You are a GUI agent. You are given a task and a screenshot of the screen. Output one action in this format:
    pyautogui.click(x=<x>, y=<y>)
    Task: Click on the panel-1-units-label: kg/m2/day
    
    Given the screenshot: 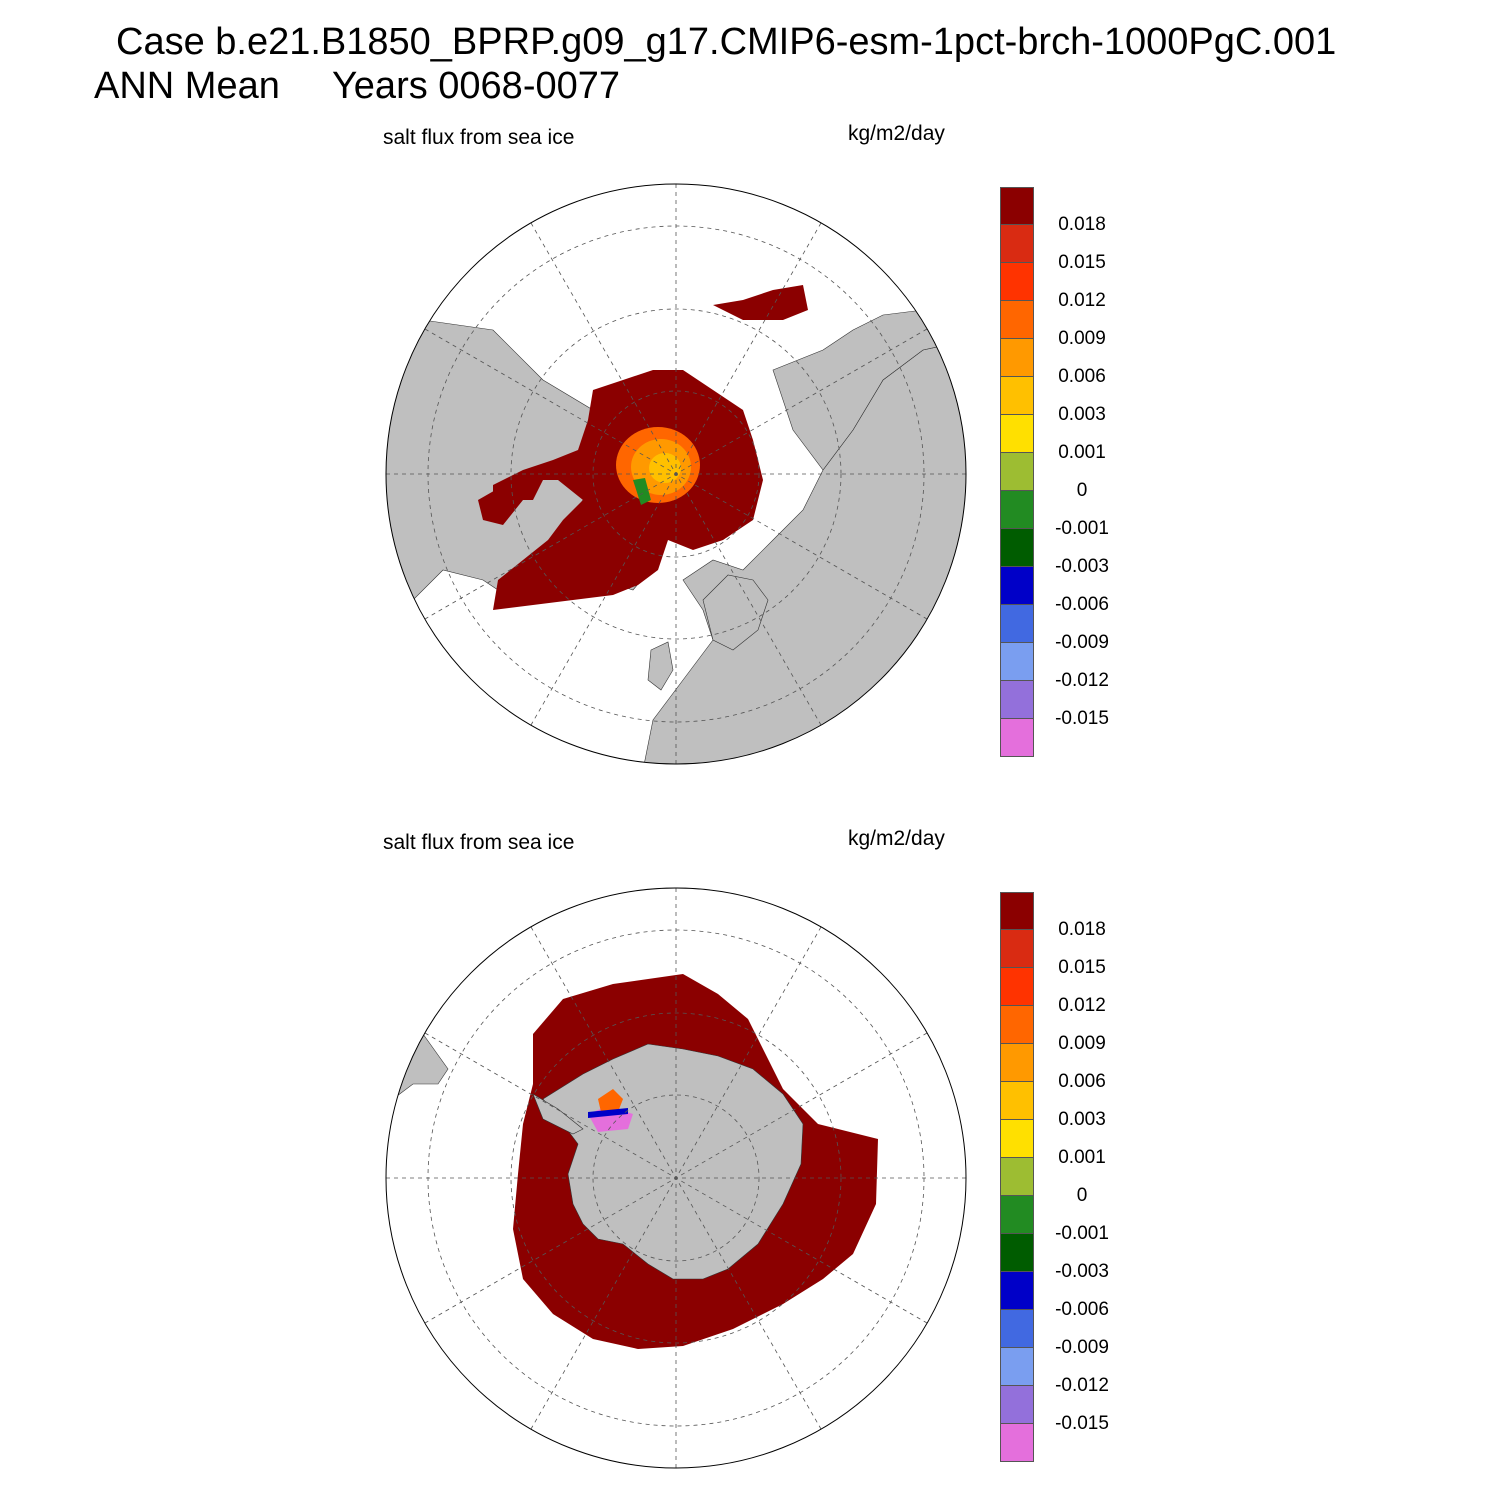 What is the action you would take?
    pyautogui.click(x=896, y=133)
    